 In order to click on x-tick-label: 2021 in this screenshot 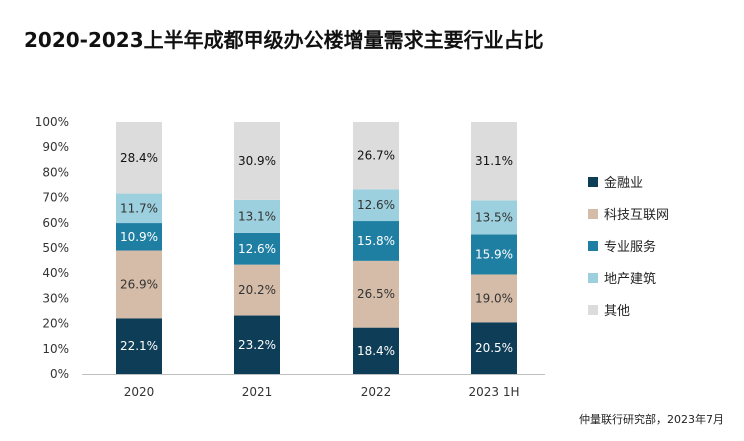, I will do `click(257, 392)`.